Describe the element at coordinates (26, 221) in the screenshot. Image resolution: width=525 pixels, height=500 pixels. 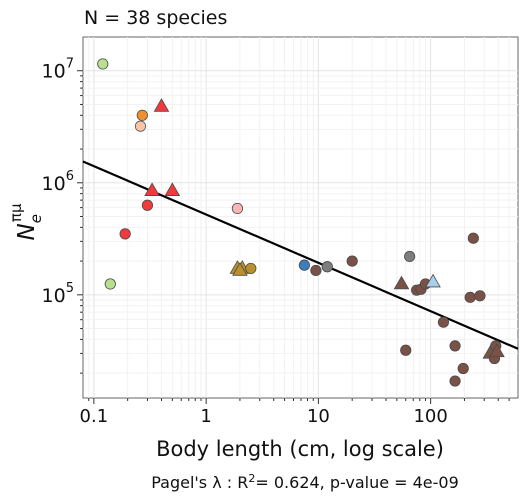
I see `y-axis-label: Neπμ` at that location.